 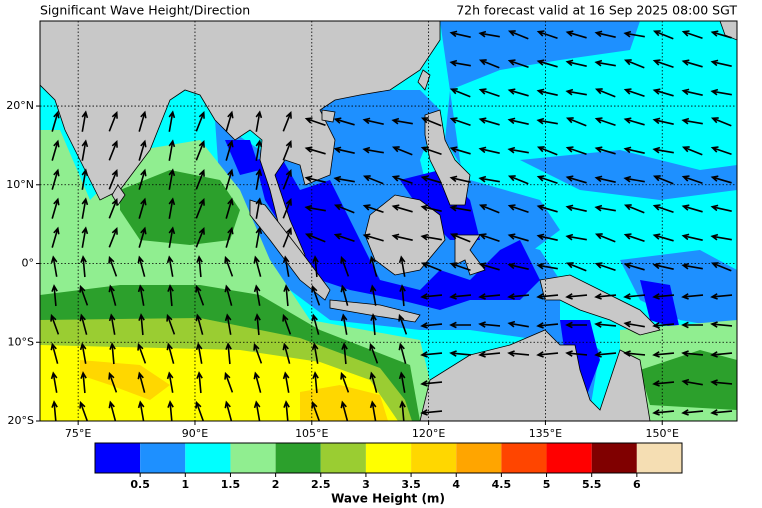 I want to click on y-tick-label: 10°S, so click(x=21, y=341).